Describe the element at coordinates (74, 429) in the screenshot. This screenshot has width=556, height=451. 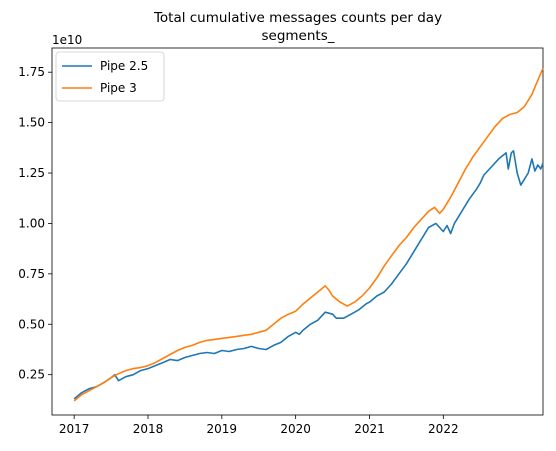
I see `x-tick-label: 2017` at that location.